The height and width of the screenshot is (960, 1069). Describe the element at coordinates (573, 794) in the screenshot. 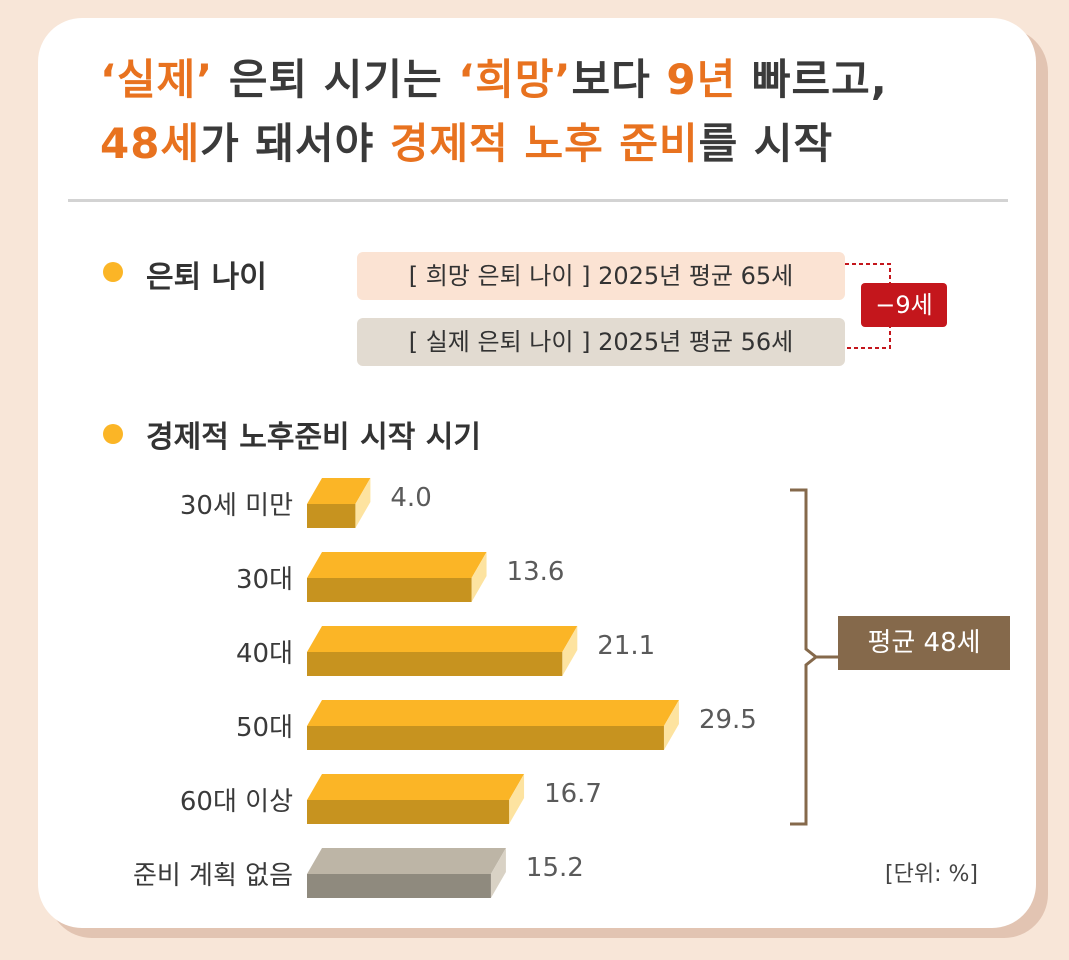

I see `value-label: 16.7` at that location.